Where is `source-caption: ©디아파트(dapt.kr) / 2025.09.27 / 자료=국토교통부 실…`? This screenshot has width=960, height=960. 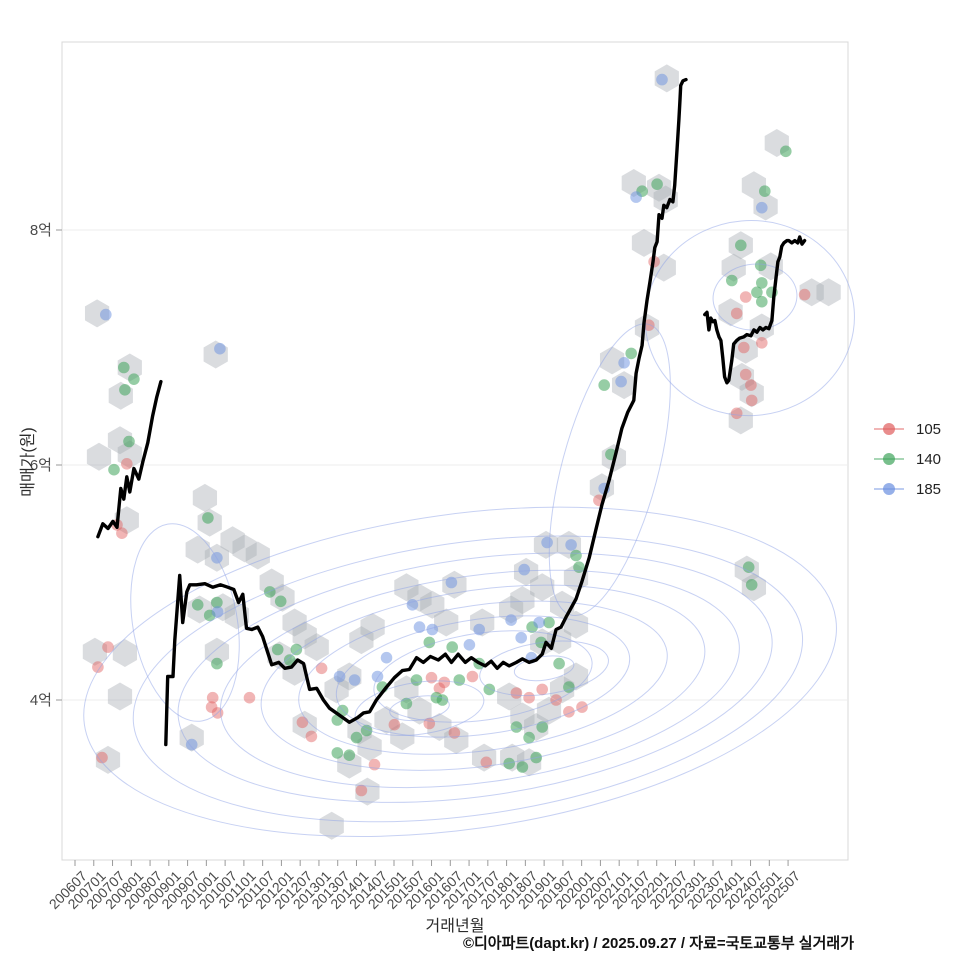
source-caption: ©디아파트(dapt.kr) / 2025.09.27 / 자료=국토교통부 실… is located at coordinates (658, 943).